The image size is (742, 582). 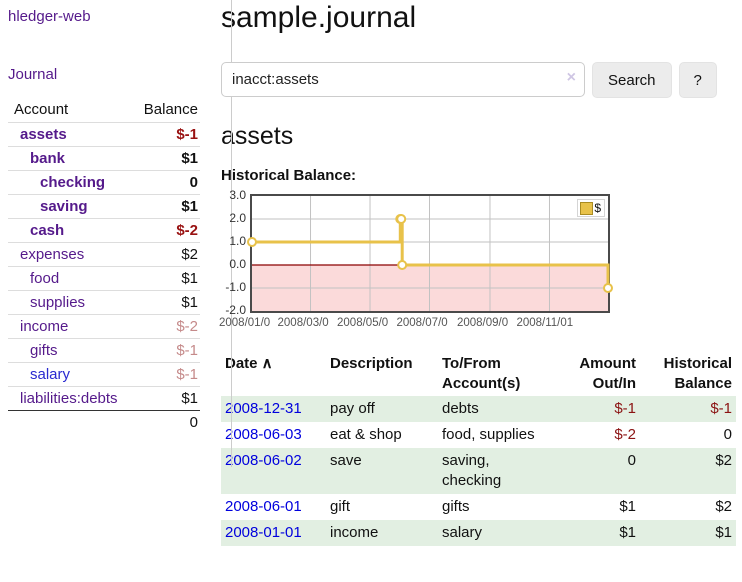 What do you see at coordinates (462, 532) in the screenshot?
I see `cell-accounts: salary` at bounding box center [462, 532].